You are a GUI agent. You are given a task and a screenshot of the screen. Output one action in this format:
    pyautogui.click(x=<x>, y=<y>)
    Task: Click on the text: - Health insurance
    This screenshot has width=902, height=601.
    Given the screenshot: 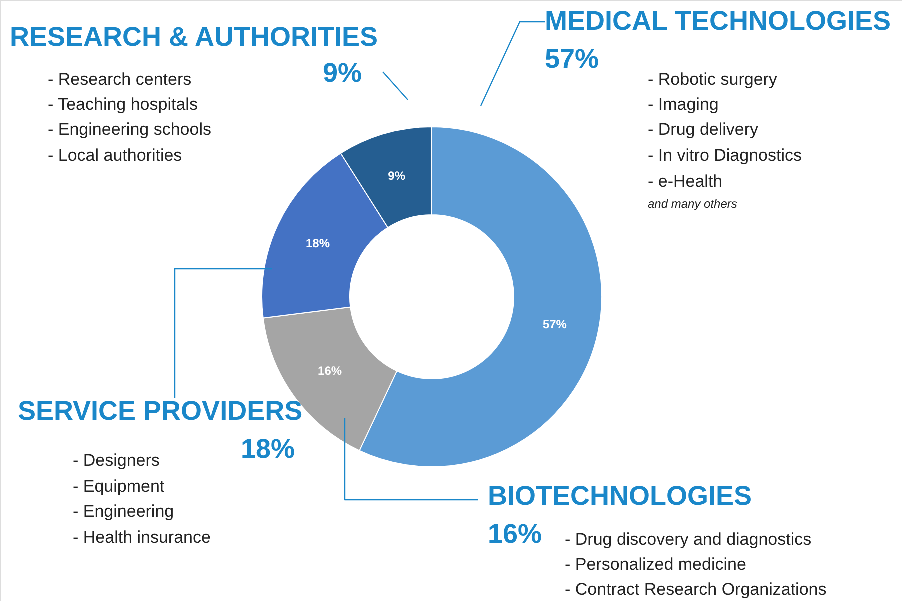 What is the action you would take?
    pyautogui.click(x=142, y=537)
    